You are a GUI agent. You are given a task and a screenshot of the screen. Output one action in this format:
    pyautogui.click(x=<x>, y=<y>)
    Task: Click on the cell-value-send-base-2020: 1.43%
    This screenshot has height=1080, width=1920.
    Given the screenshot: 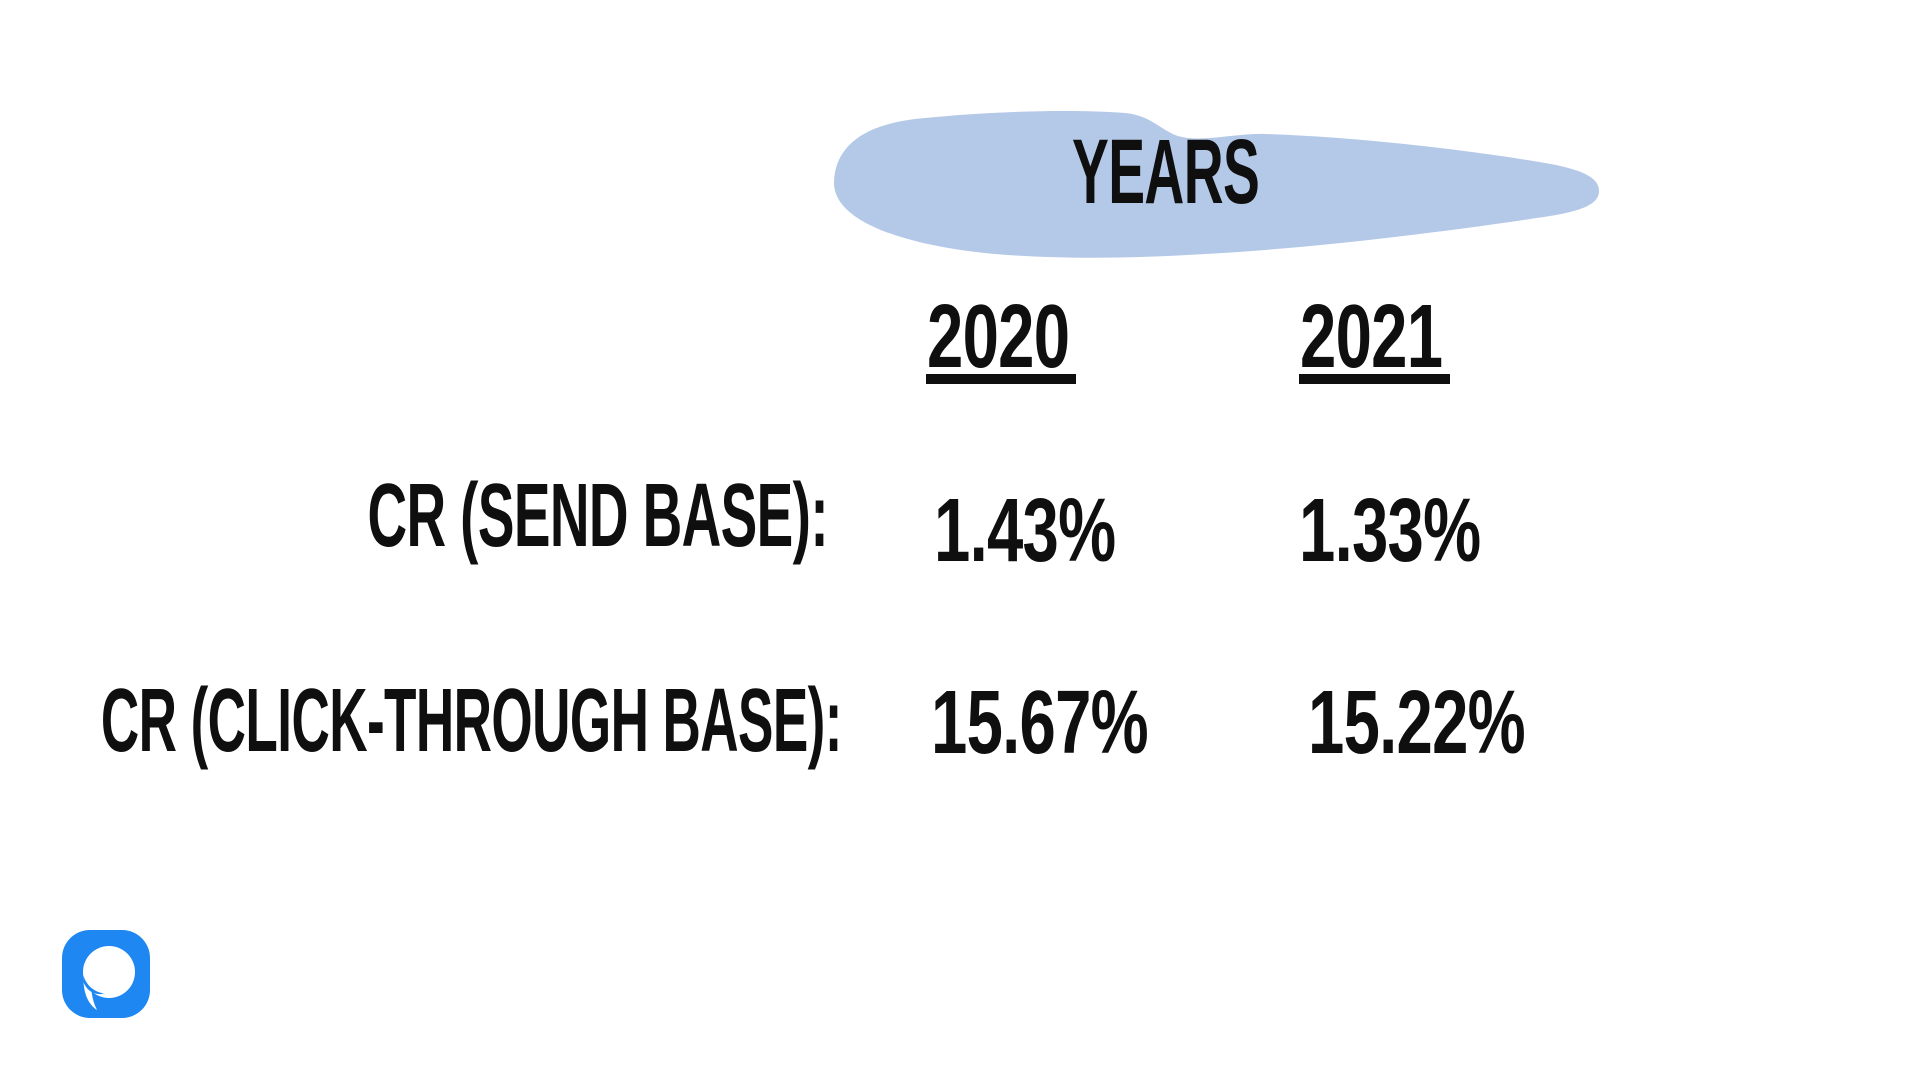 What is the action you would take?
    pyautogui.click(x=1025, y=531)
    